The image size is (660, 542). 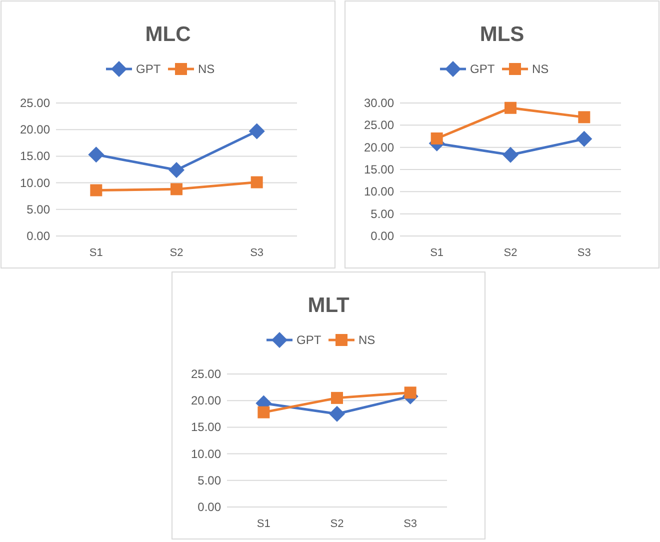 What do you see at coordinates (168, 34) in the screenshot?
I see `chart-title: MLC` at bounding box center [168, 34].